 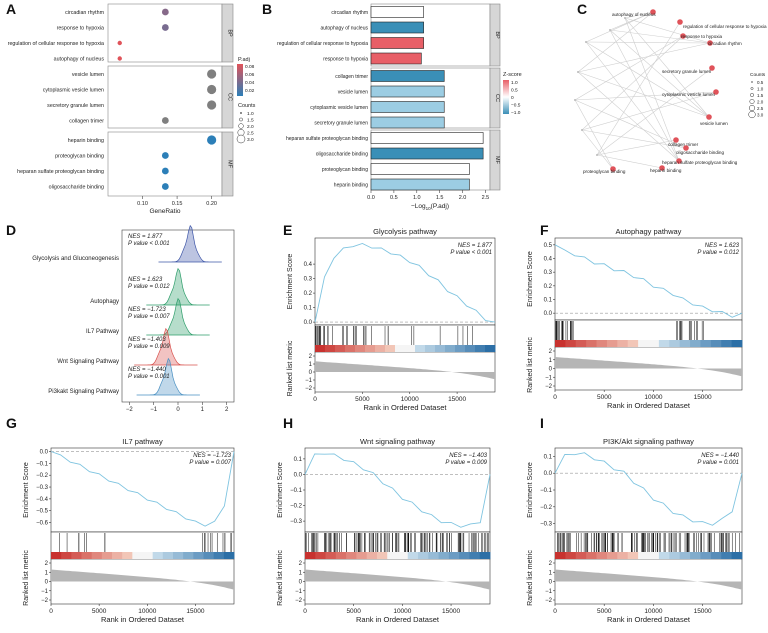 What do you see at coordinates (250, 67) in the screenshot?
I see `panelA-colorbar-tick: 0.08` at bounding box center [250, 67].